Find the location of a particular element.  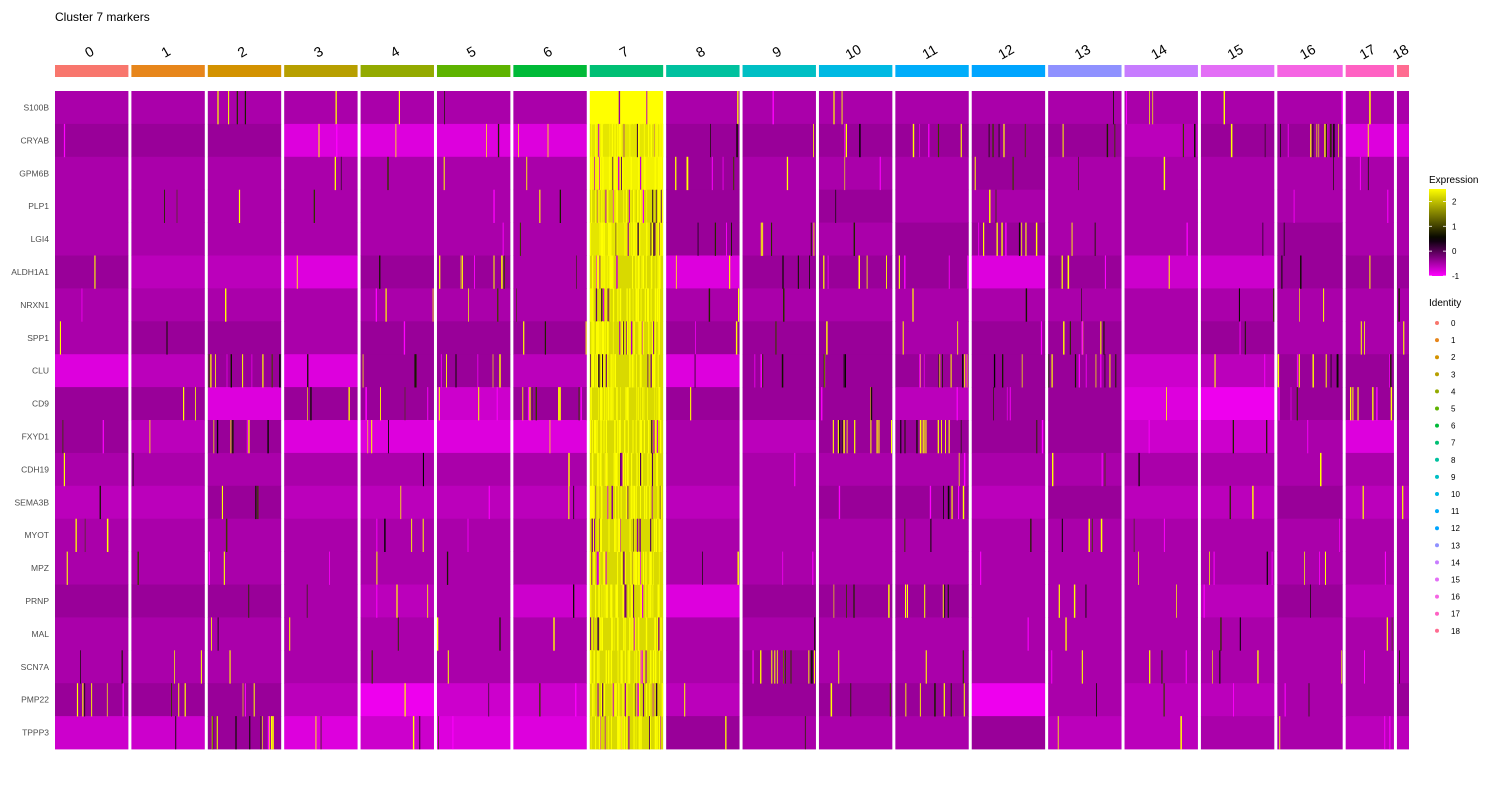

identity-label-2: 2 is located at coordinates (1453, 357).